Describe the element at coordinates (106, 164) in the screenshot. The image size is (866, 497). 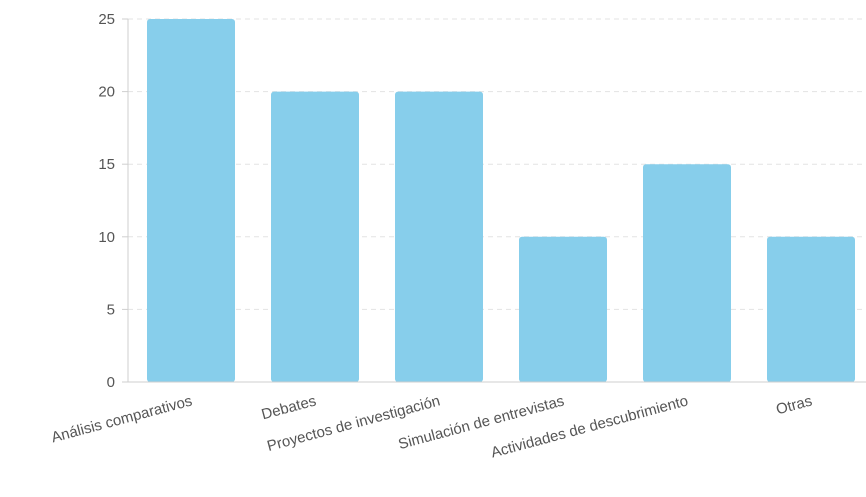
I see `y-tick-label: 15` at that location.